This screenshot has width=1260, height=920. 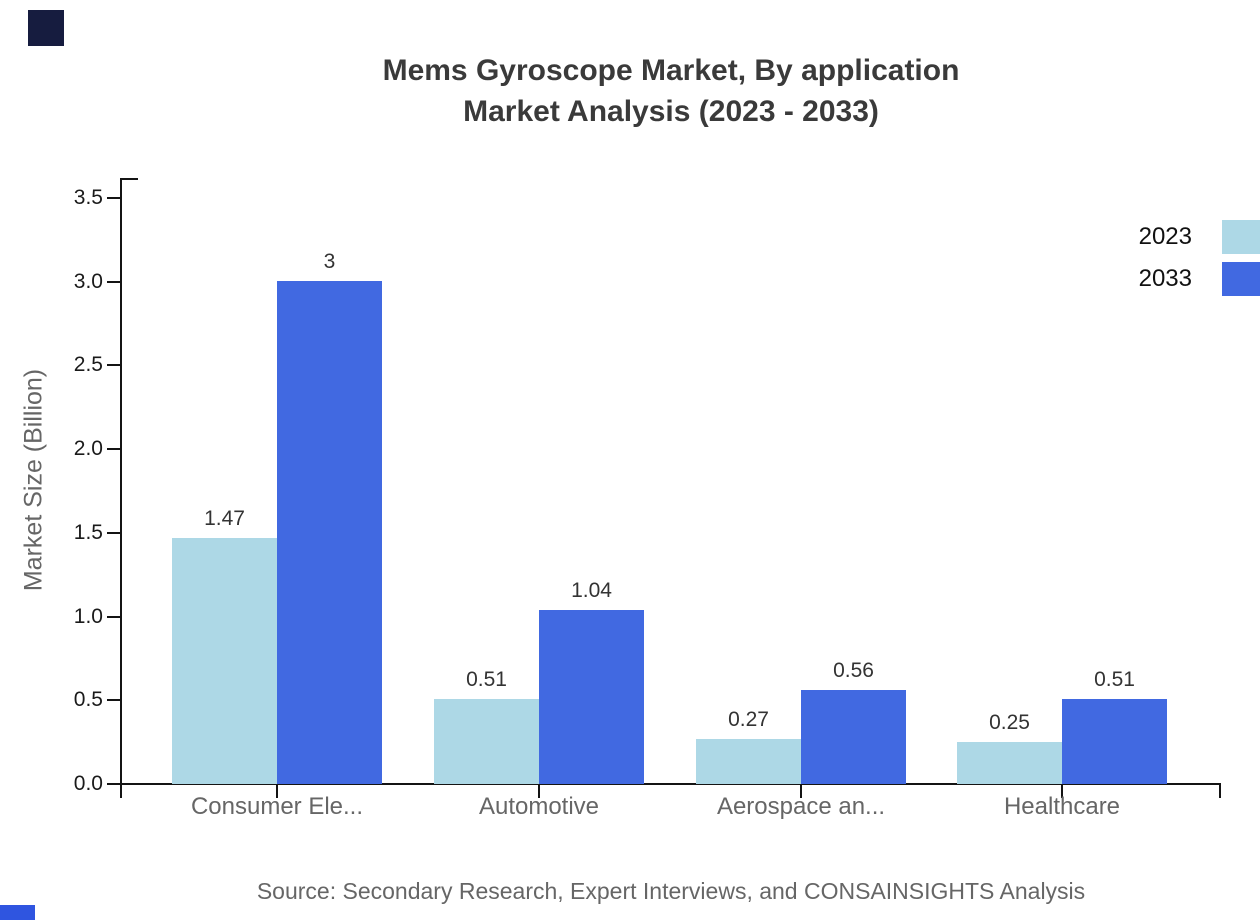 What do you see at coordinates (88, 700) in the screenshot?
I see `y-tick-label: 0.5` at bounding box center [88, 700].